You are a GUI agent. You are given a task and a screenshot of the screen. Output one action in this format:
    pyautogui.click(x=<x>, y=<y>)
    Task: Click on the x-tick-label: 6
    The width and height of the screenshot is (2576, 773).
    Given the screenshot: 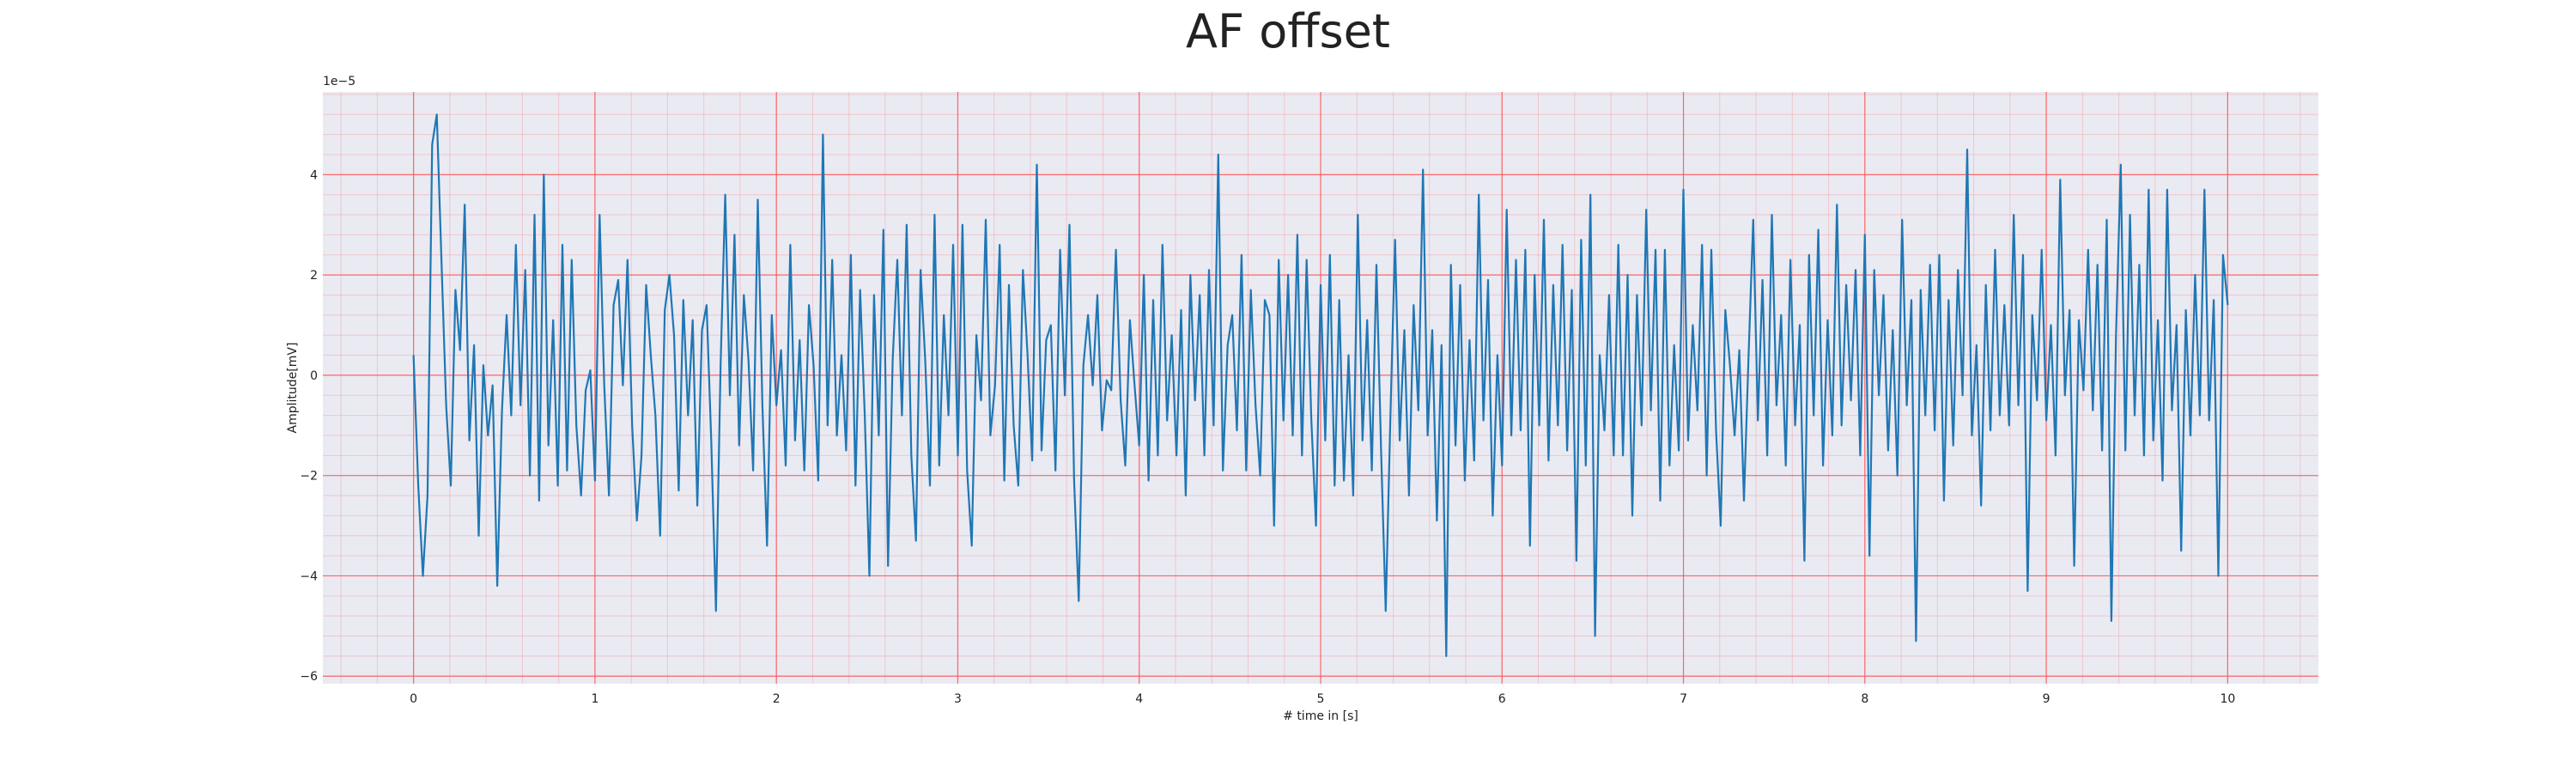 What is the action you would take?
    pyautogui.click(x=1502, y=699)
    